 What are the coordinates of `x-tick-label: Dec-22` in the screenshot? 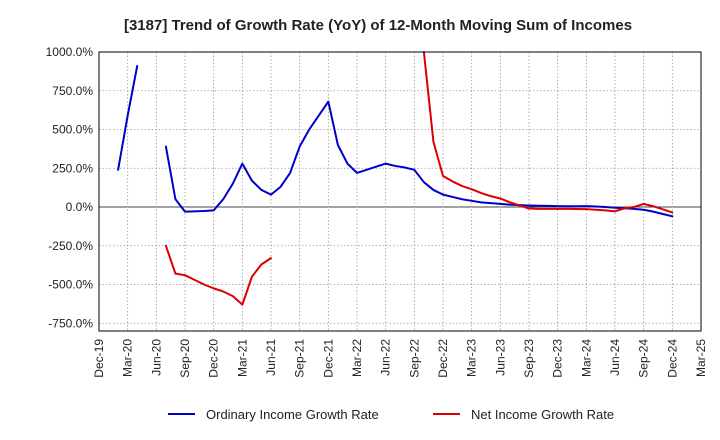 It's located at (443, 358).